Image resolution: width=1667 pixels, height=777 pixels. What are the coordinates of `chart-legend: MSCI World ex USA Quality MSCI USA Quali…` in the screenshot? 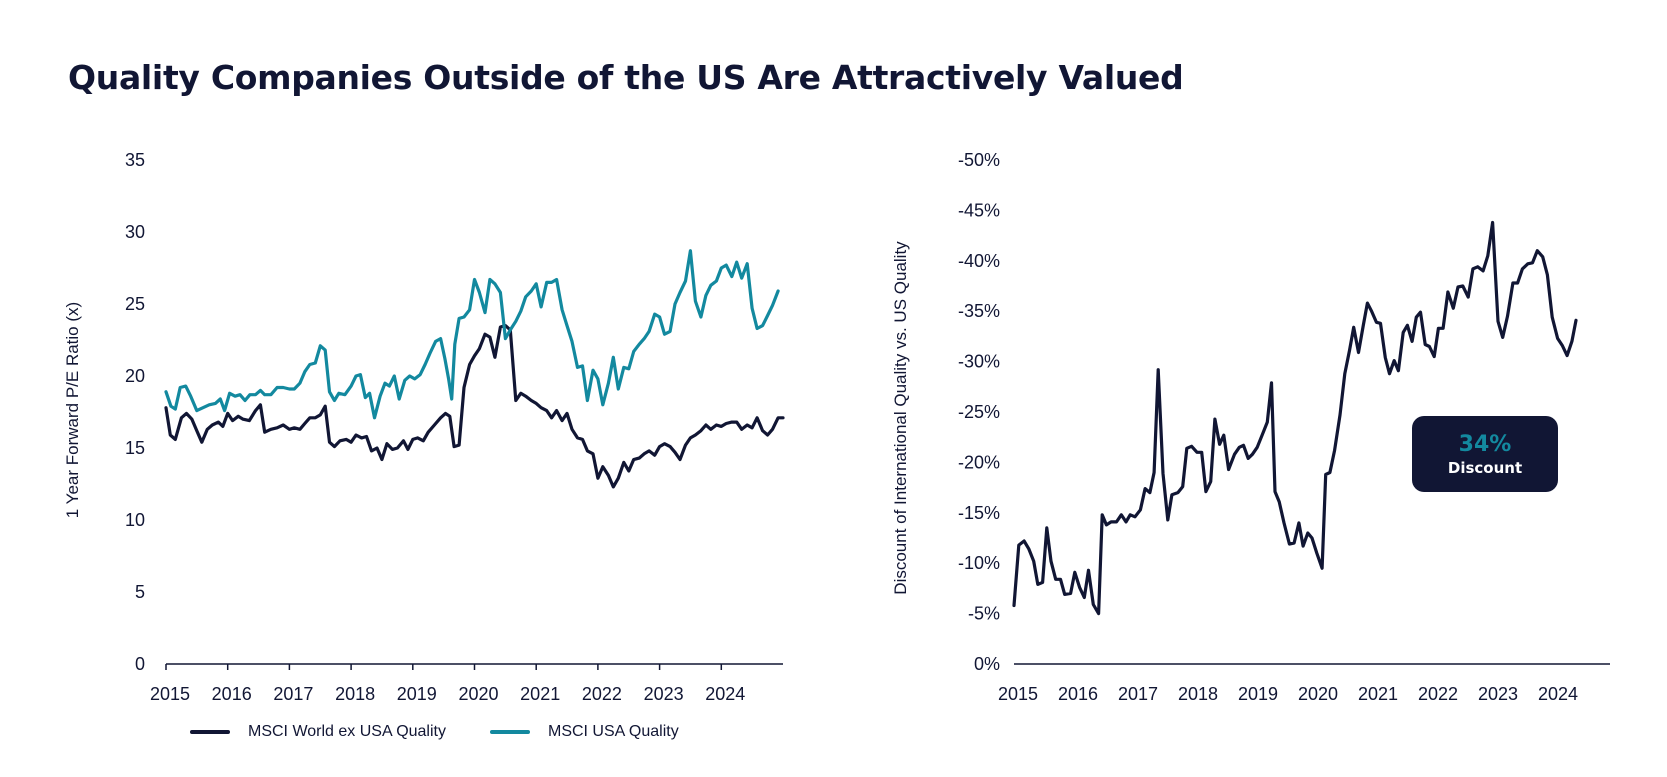 It's located at (434, 732).